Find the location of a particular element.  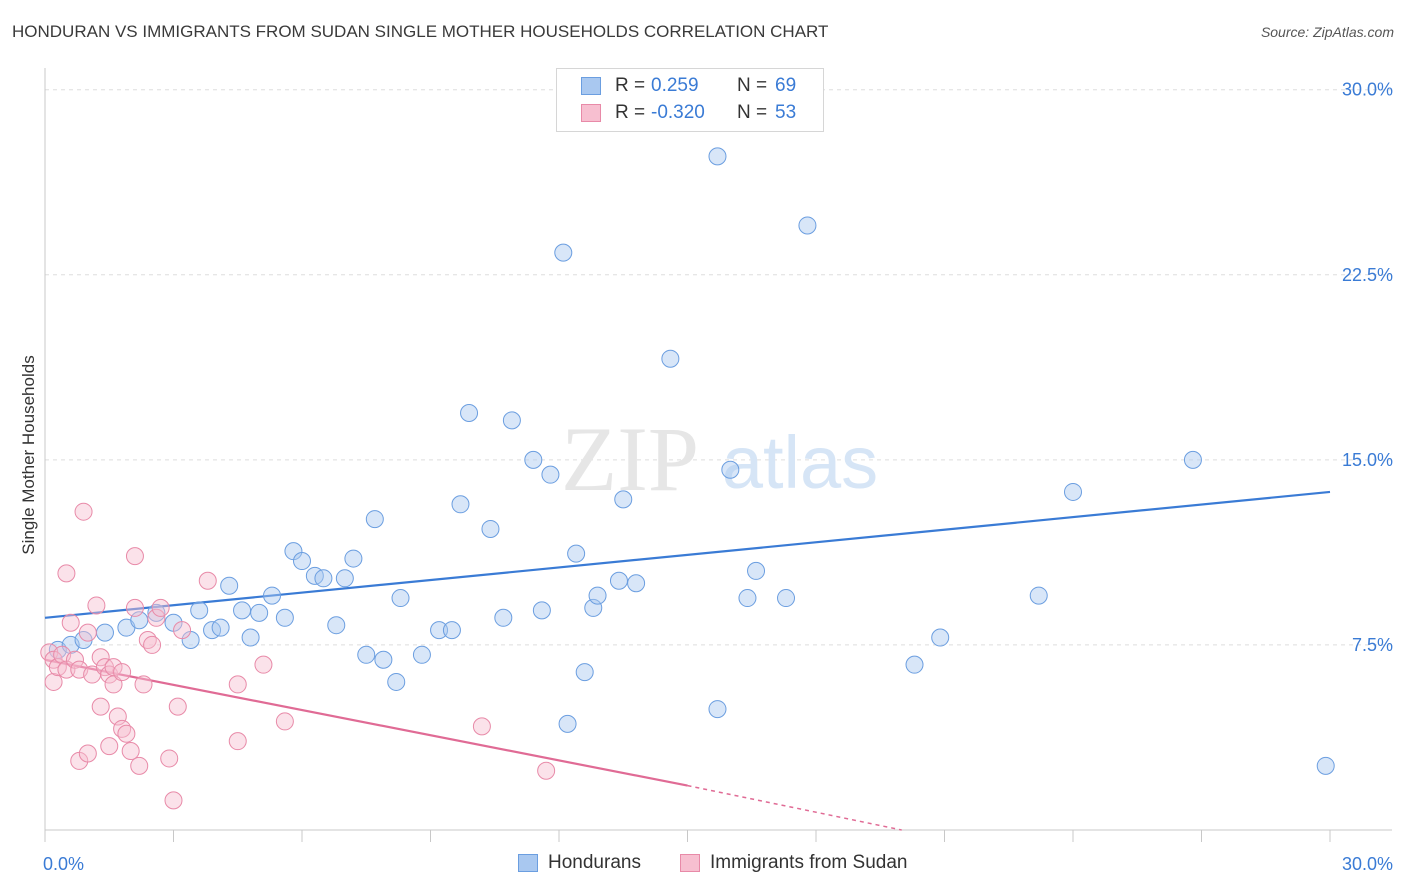

n-value: 53 is located at coordinates (786, 112).